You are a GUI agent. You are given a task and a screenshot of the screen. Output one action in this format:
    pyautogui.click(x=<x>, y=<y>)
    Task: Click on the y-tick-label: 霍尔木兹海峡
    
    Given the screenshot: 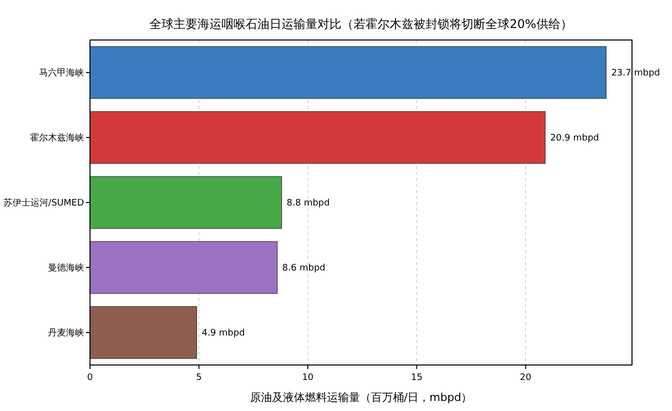 What is the action you would take?
    pyautogui.click(x=57, y=138)
    